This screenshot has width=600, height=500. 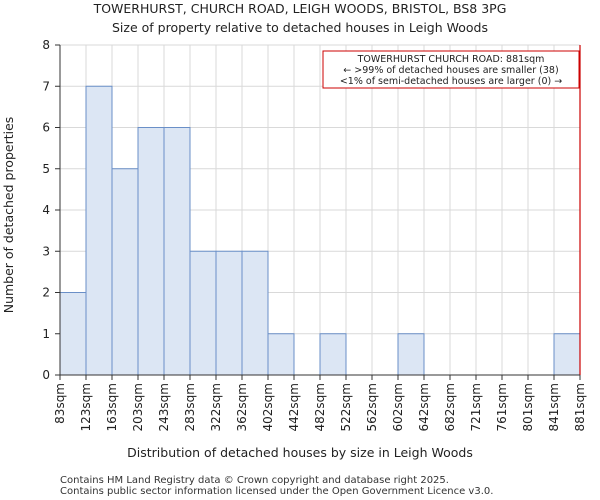 What do you see at coordinates (190, 407) in the screenshot?
I see `x-tick-label: 283sqm` at bounding box center [190, 407].